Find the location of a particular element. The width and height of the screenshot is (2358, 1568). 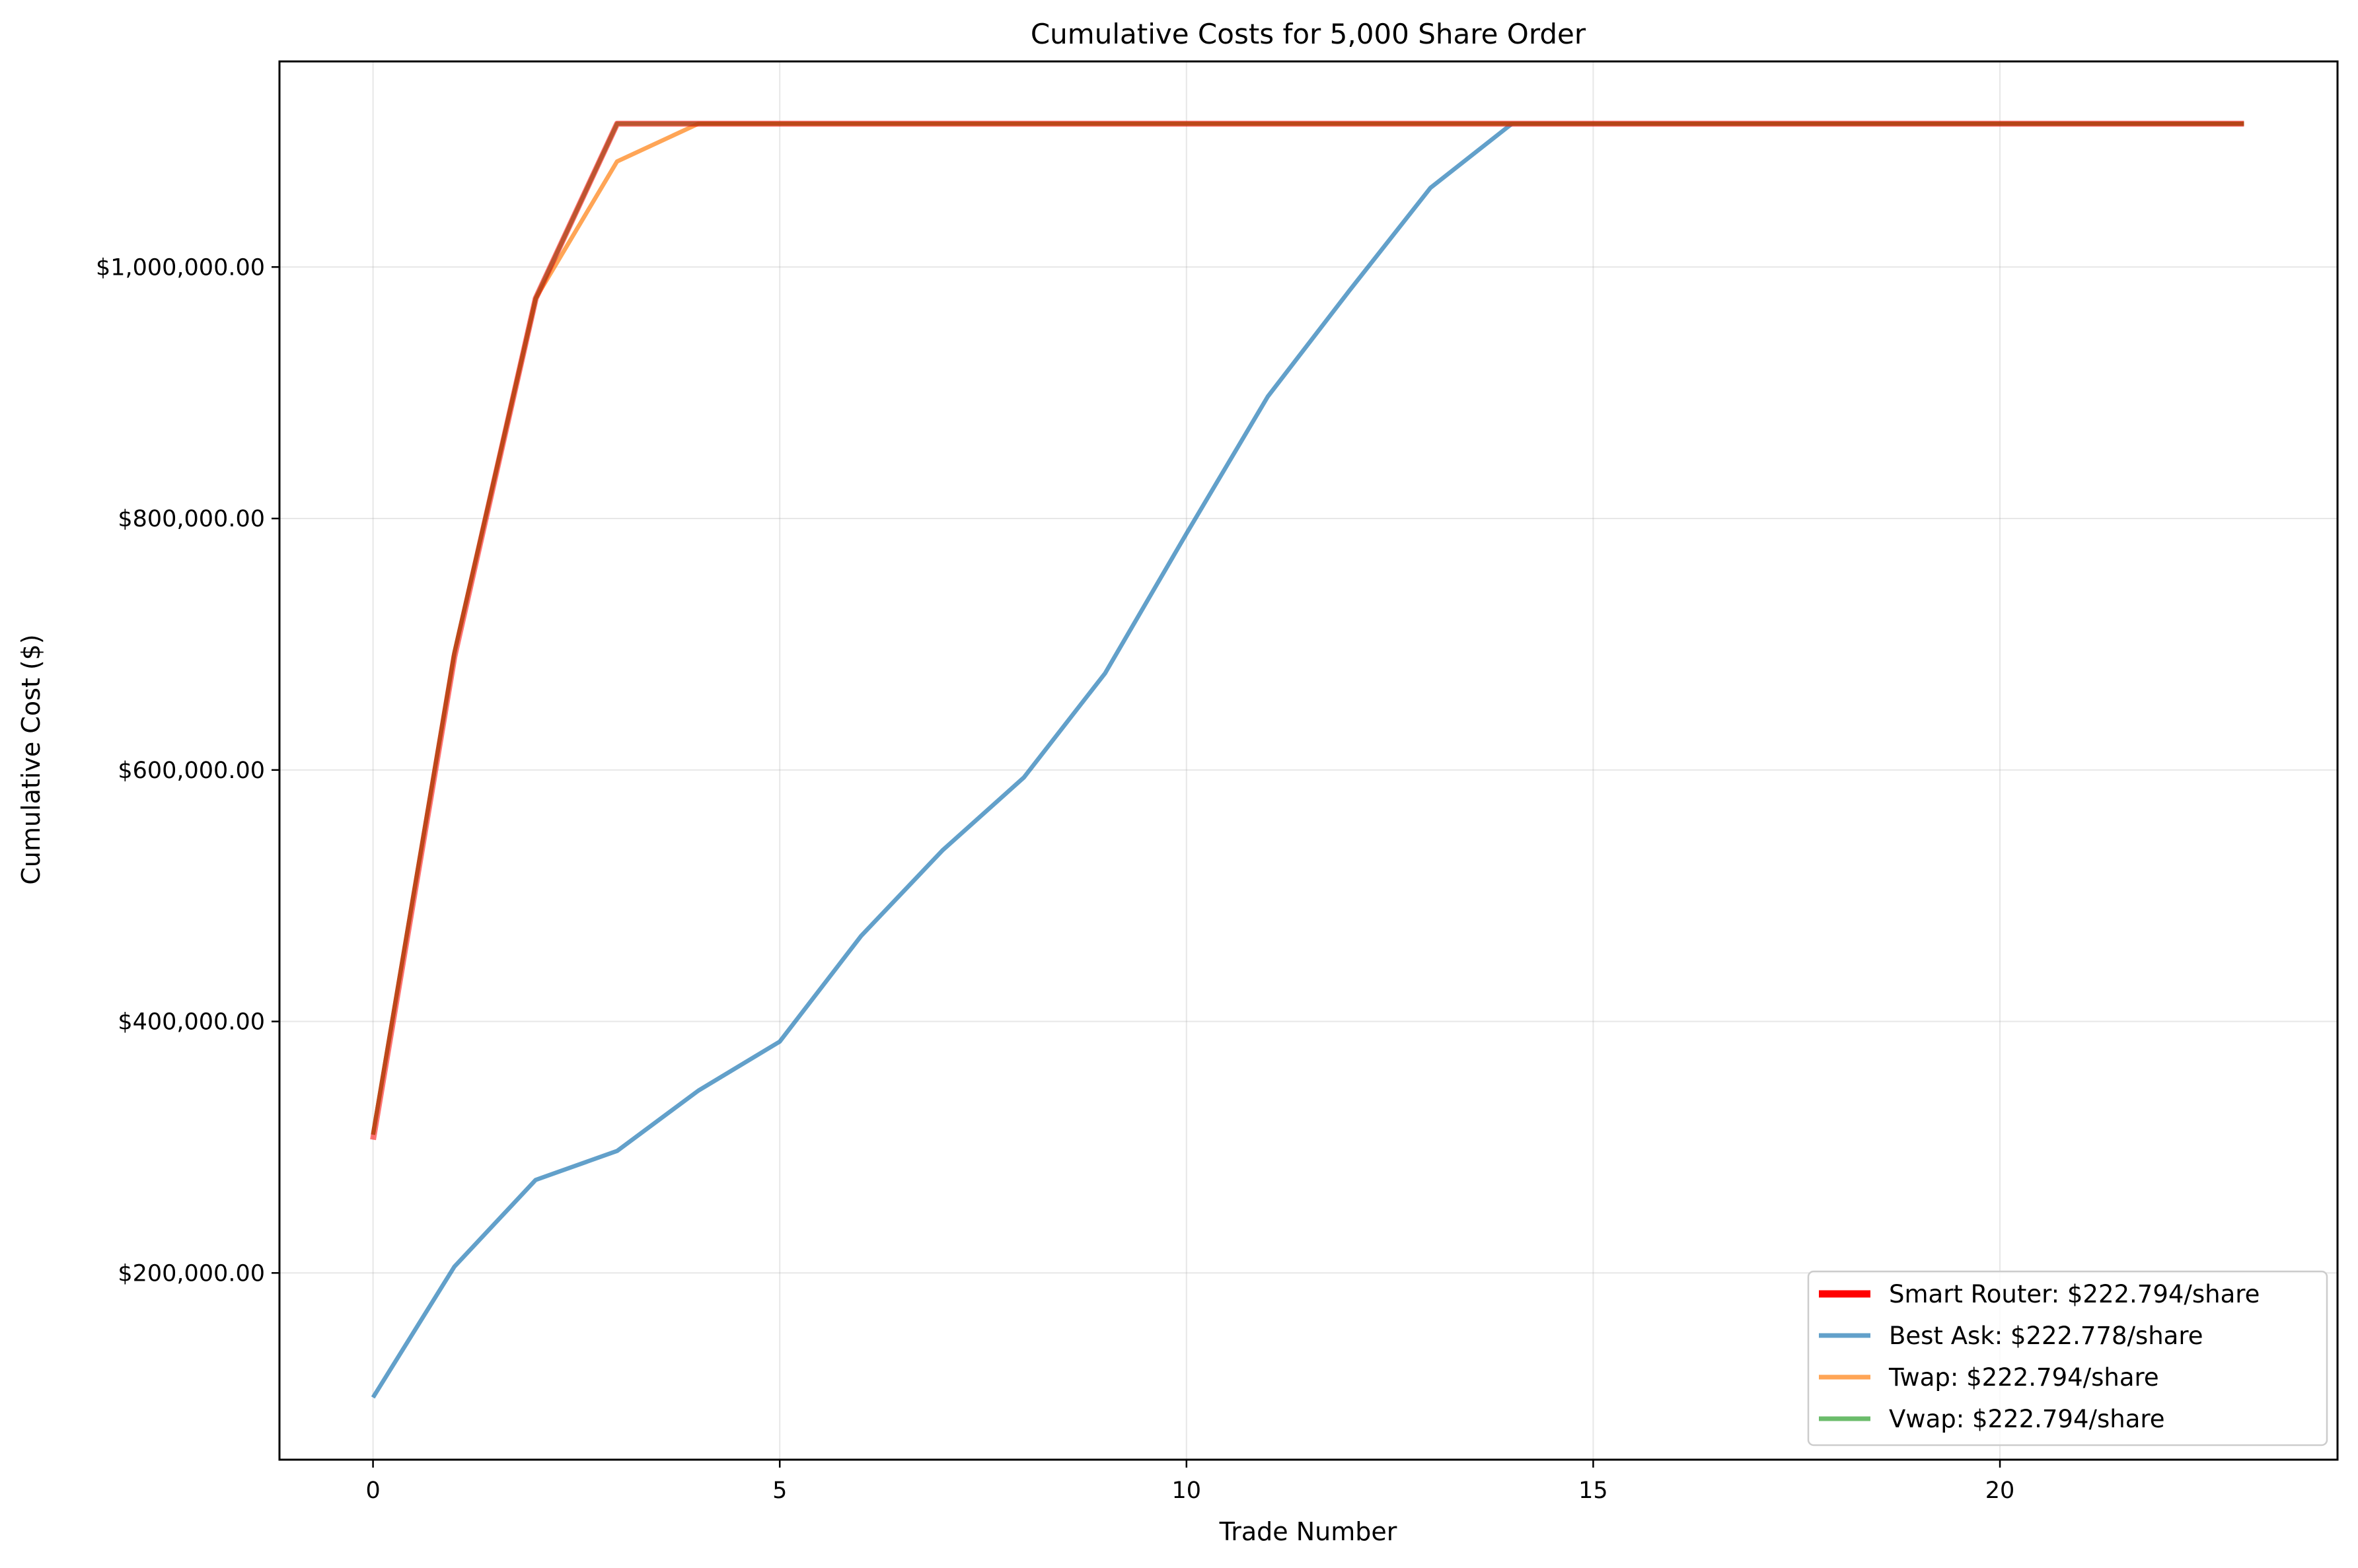

x-tick-label: 15 is located at coordinates (1593, 1491).